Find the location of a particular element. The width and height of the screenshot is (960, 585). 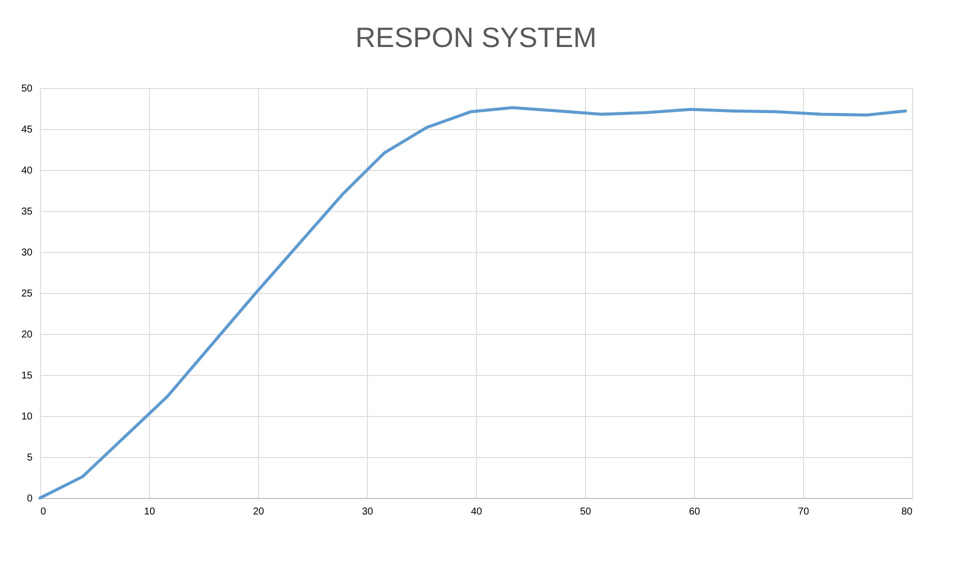

x-tick-label: 60 is located at coordinates (694, 512).